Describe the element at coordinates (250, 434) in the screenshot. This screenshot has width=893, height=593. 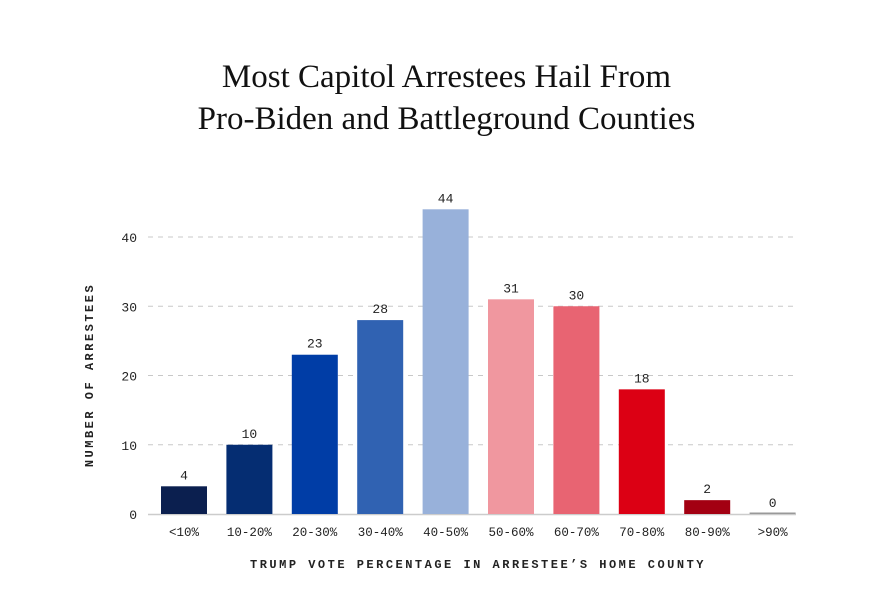
I see `data-label: 10` at that location.